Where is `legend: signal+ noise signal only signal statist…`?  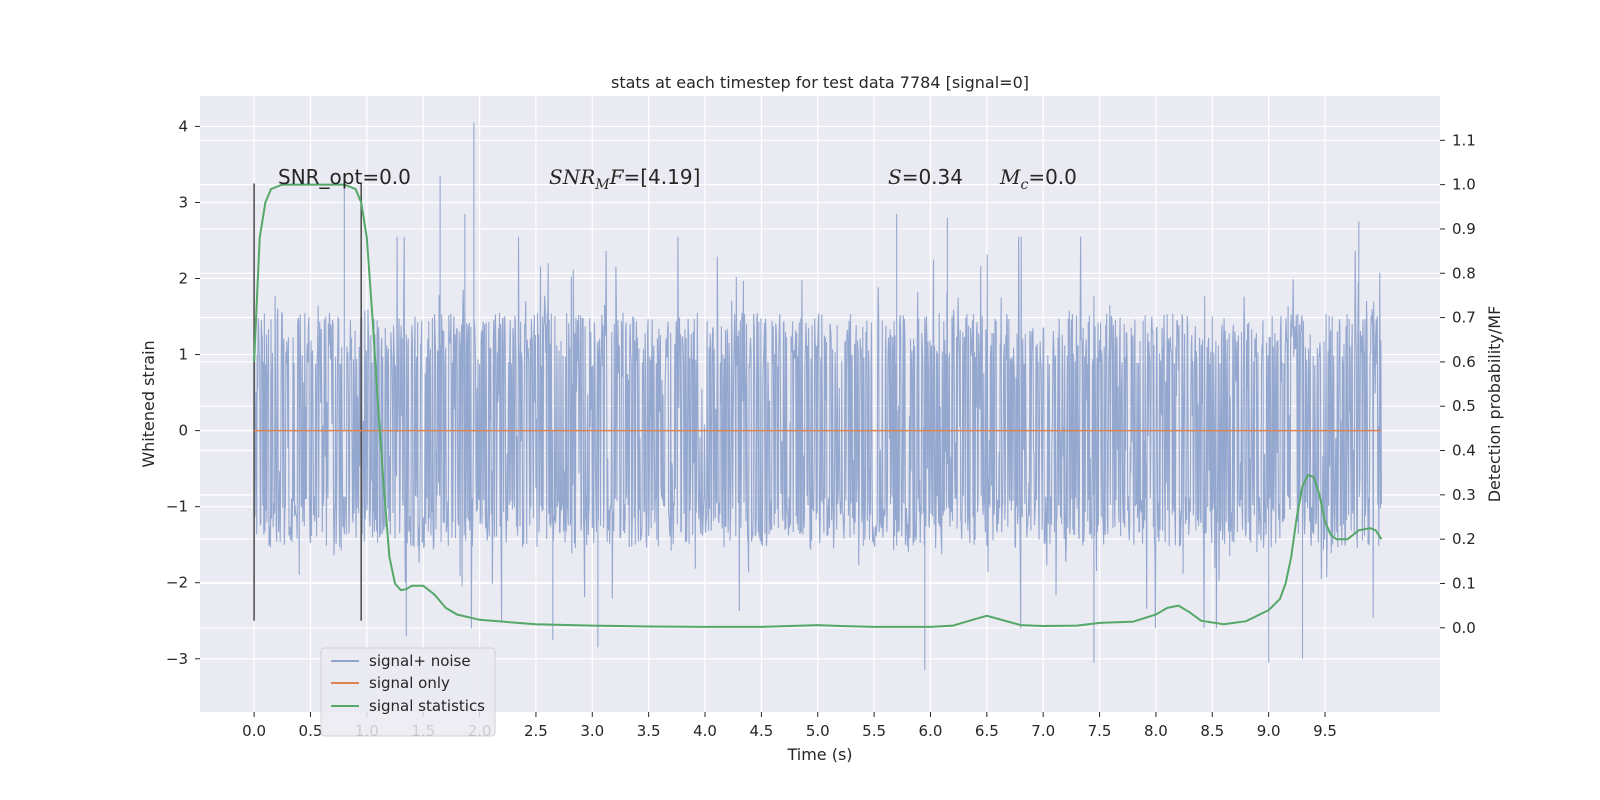 legend: signal+ noise signal only signal statist… is located at coordinates (408, 692).